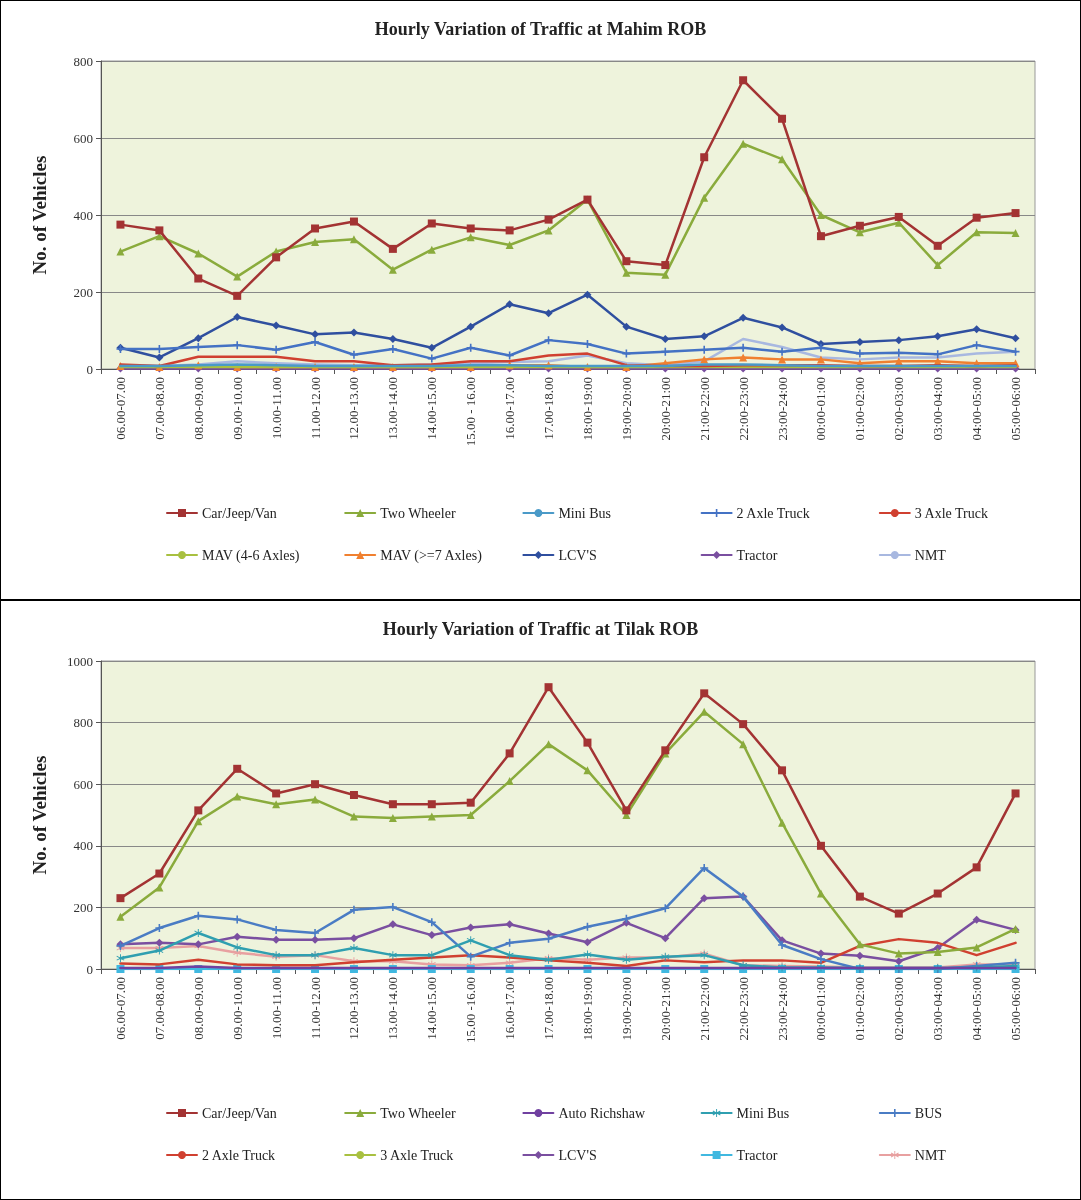 The width and height of the screenshot is (1081, 1200). Describe the element at coordinates (251, 555) in the screenshot. I see `legend-label: MAV (4-6 Axles)` at that location.